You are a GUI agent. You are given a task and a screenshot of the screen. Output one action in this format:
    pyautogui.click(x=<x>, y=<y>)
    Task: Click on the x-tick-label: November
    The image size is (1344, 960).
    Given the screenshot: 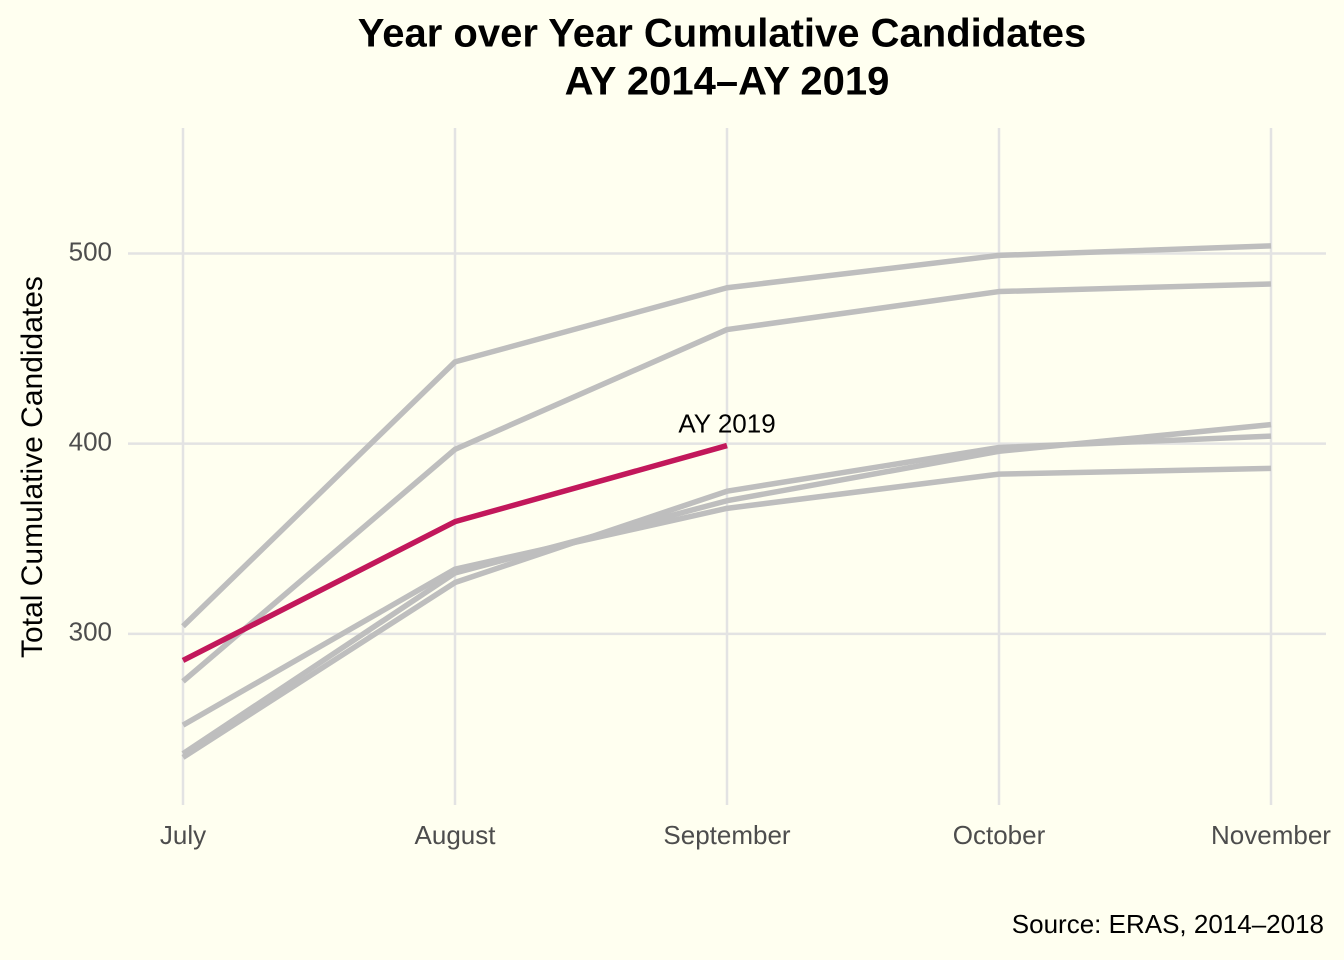 What is the action you would take?
    pyautogui.click(x=1271, y=835)
    